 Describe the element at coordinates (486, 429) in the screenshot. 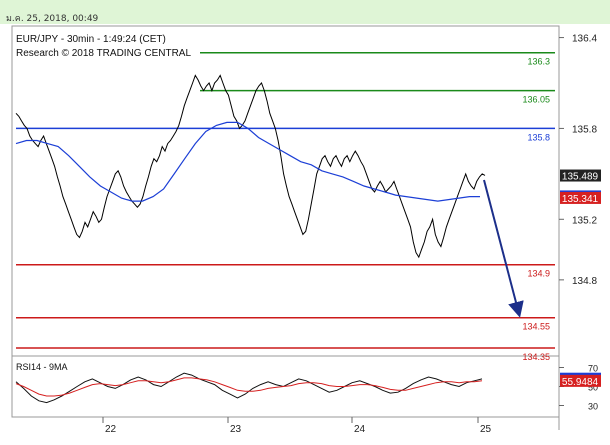

I see `x-tick-label-3: 25` at that location.